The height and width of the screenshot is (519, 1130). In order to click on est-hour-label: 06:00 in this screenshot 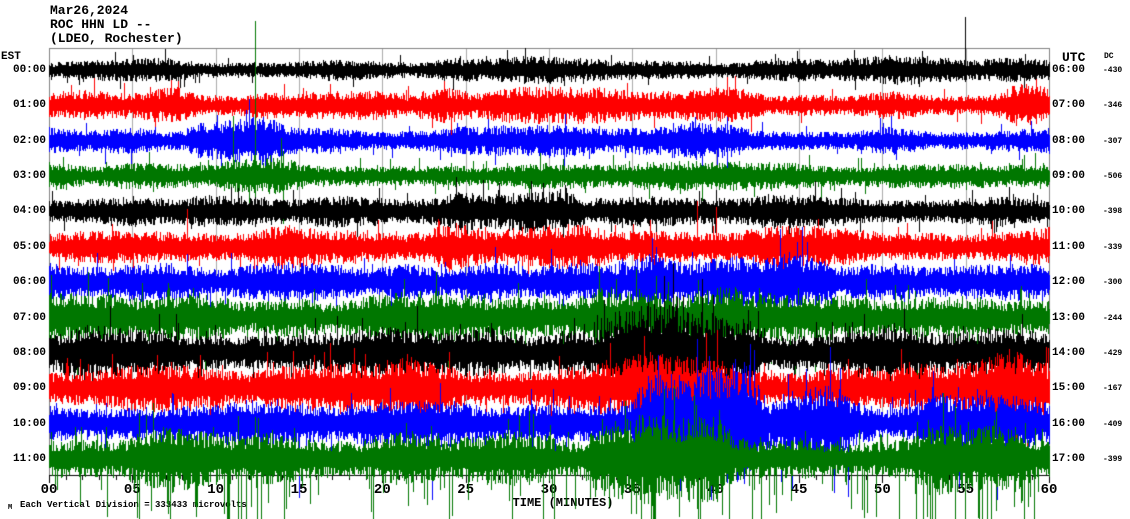, I will do `click(29, 282)`.